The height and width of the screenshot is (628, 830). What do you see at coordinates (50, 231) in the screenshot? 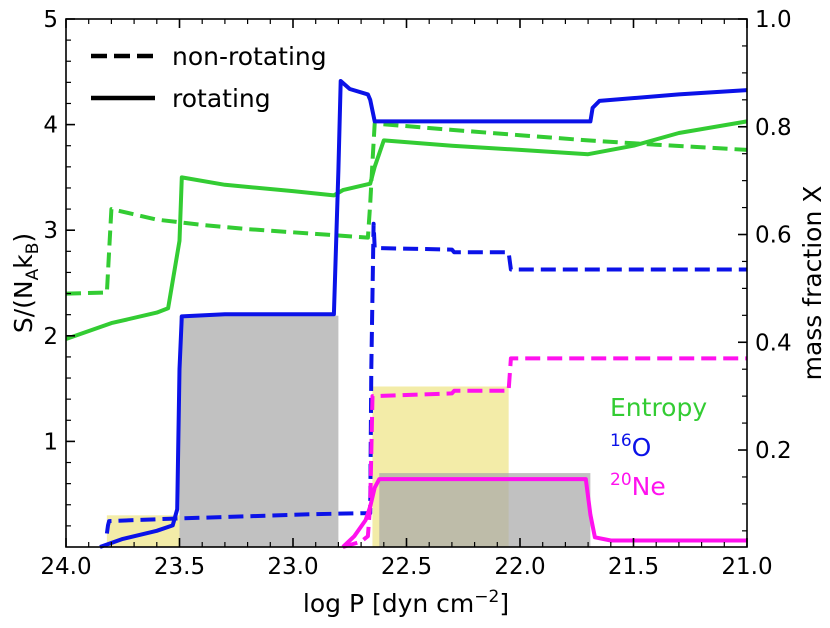
I see `y-left-tick-label: 3` at bounding box center [50, 231].